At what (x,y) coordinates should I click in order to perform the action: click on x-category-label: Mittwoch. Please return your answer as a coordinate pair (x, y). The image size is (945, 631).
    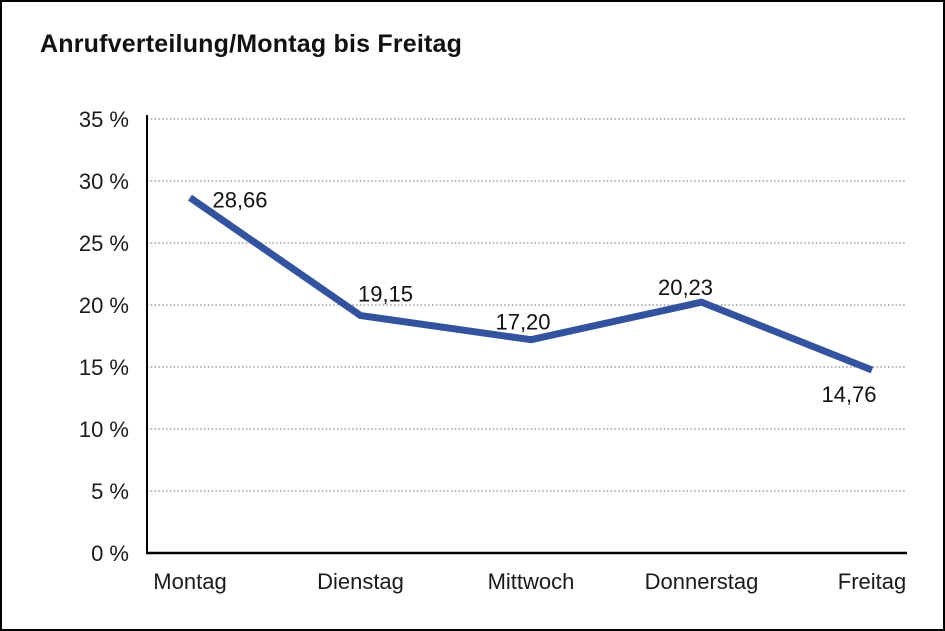
    Looking at the image, I should click on (531, 581).